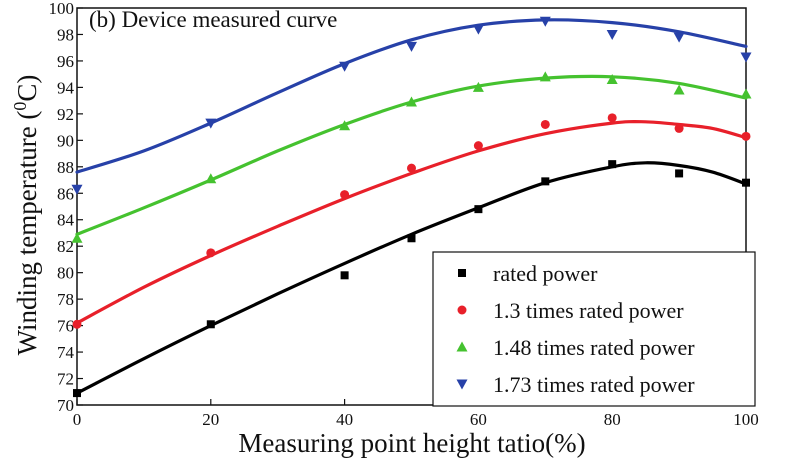  Describe the element at coordinates (65, 167) in the screenshot. I see `y-tick-label: 88` at that location.